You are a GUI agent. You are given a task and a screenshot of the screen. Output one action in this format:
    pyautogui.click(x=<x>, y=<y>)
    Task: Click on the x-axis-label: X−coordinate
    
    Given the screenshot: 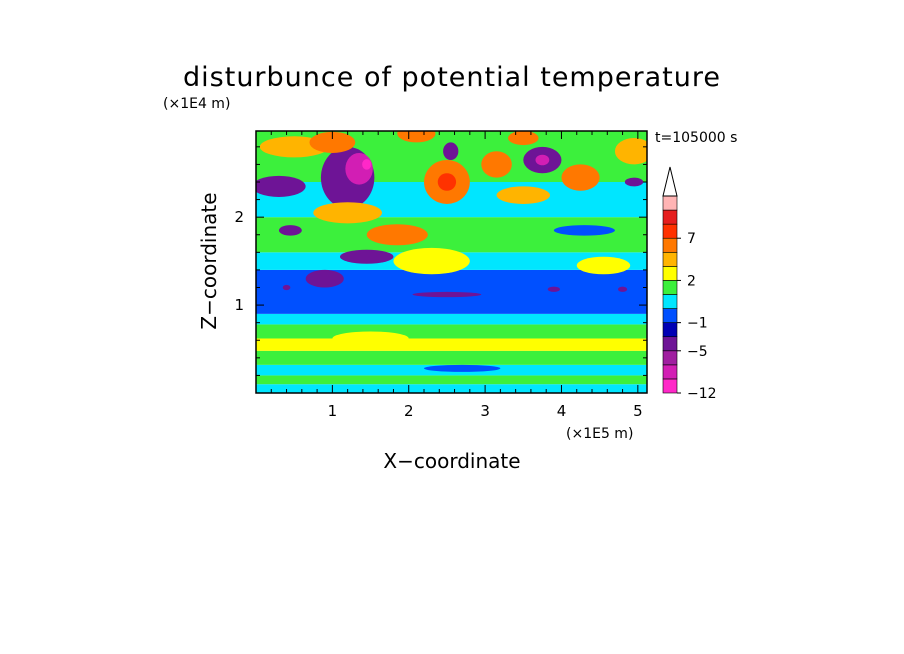 What is the action you would take?
    pyautogui.click(x=451, y=461)
    